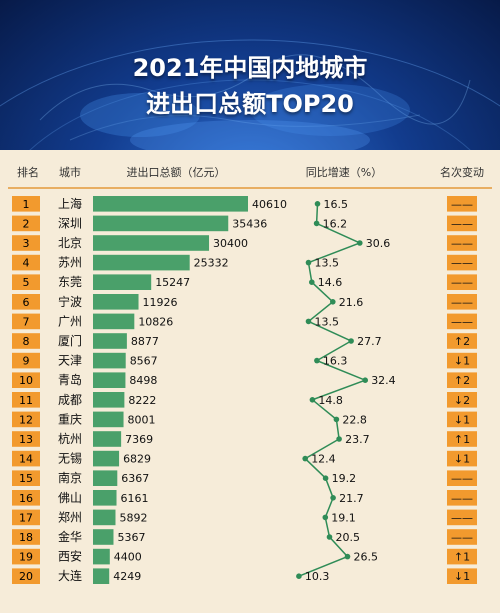 The image size is (500, 613). What do you see at coordinates (366, 557) in the screenshot?
I see `growth-label: 26.5` at bounding box center [366, 557].